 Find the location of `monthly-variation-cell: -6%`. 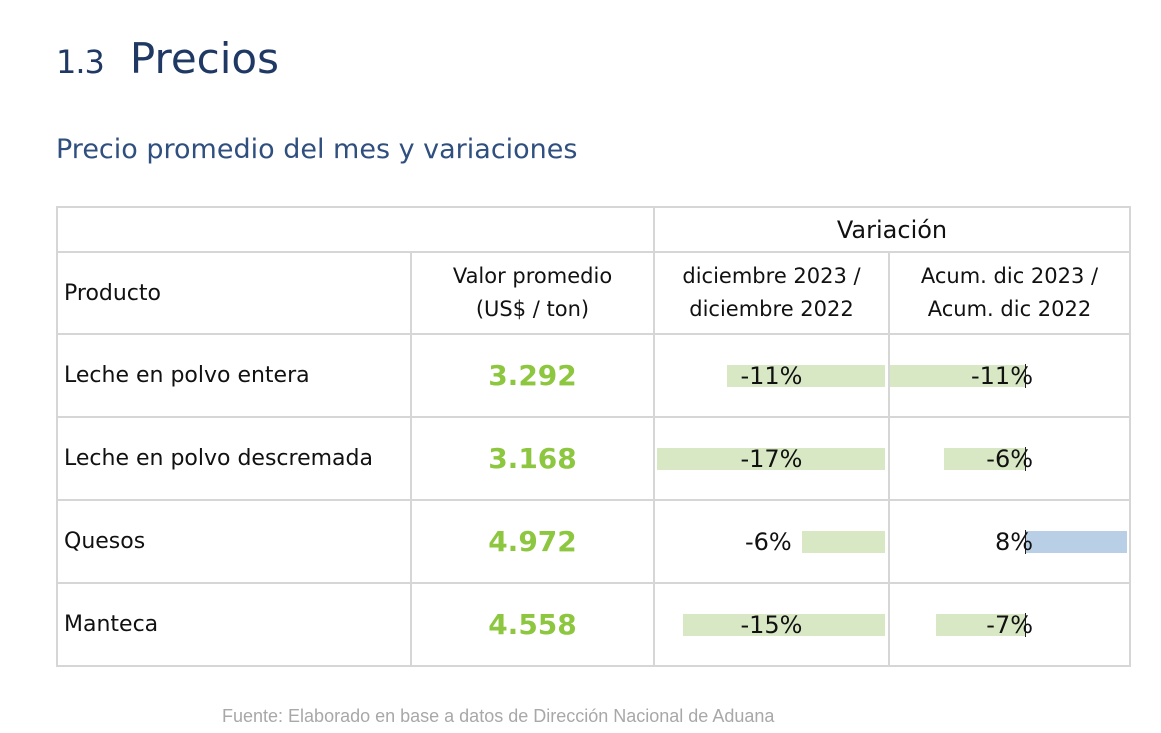

monthly-variation-cell: -6% is located at coordinates (771, 541).